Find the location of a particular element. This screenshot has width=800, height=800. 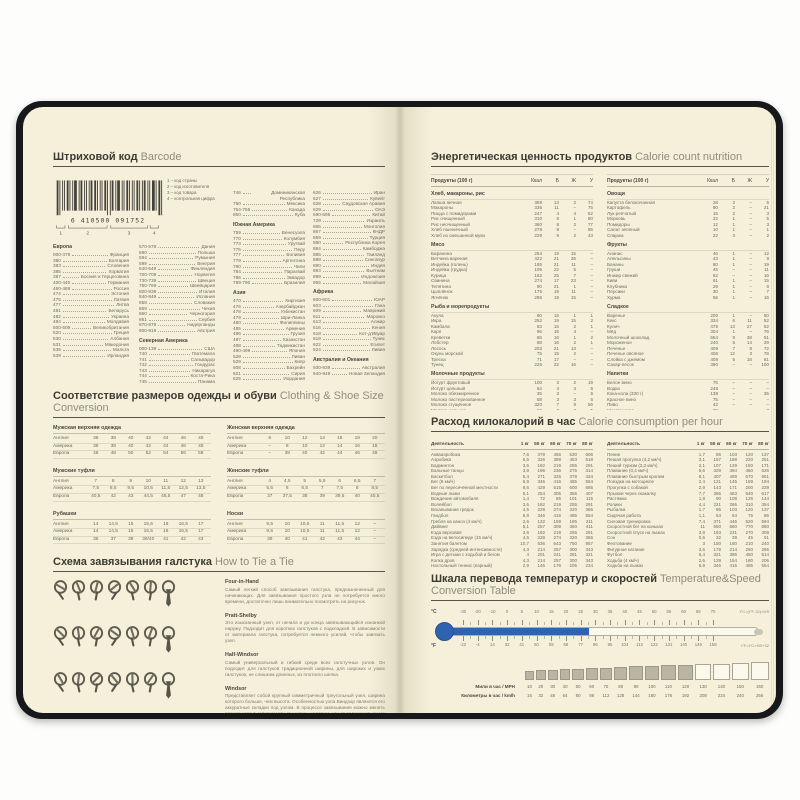

barcode-country-row: 640-649 Финляндия is located at coordinates (177, 269).